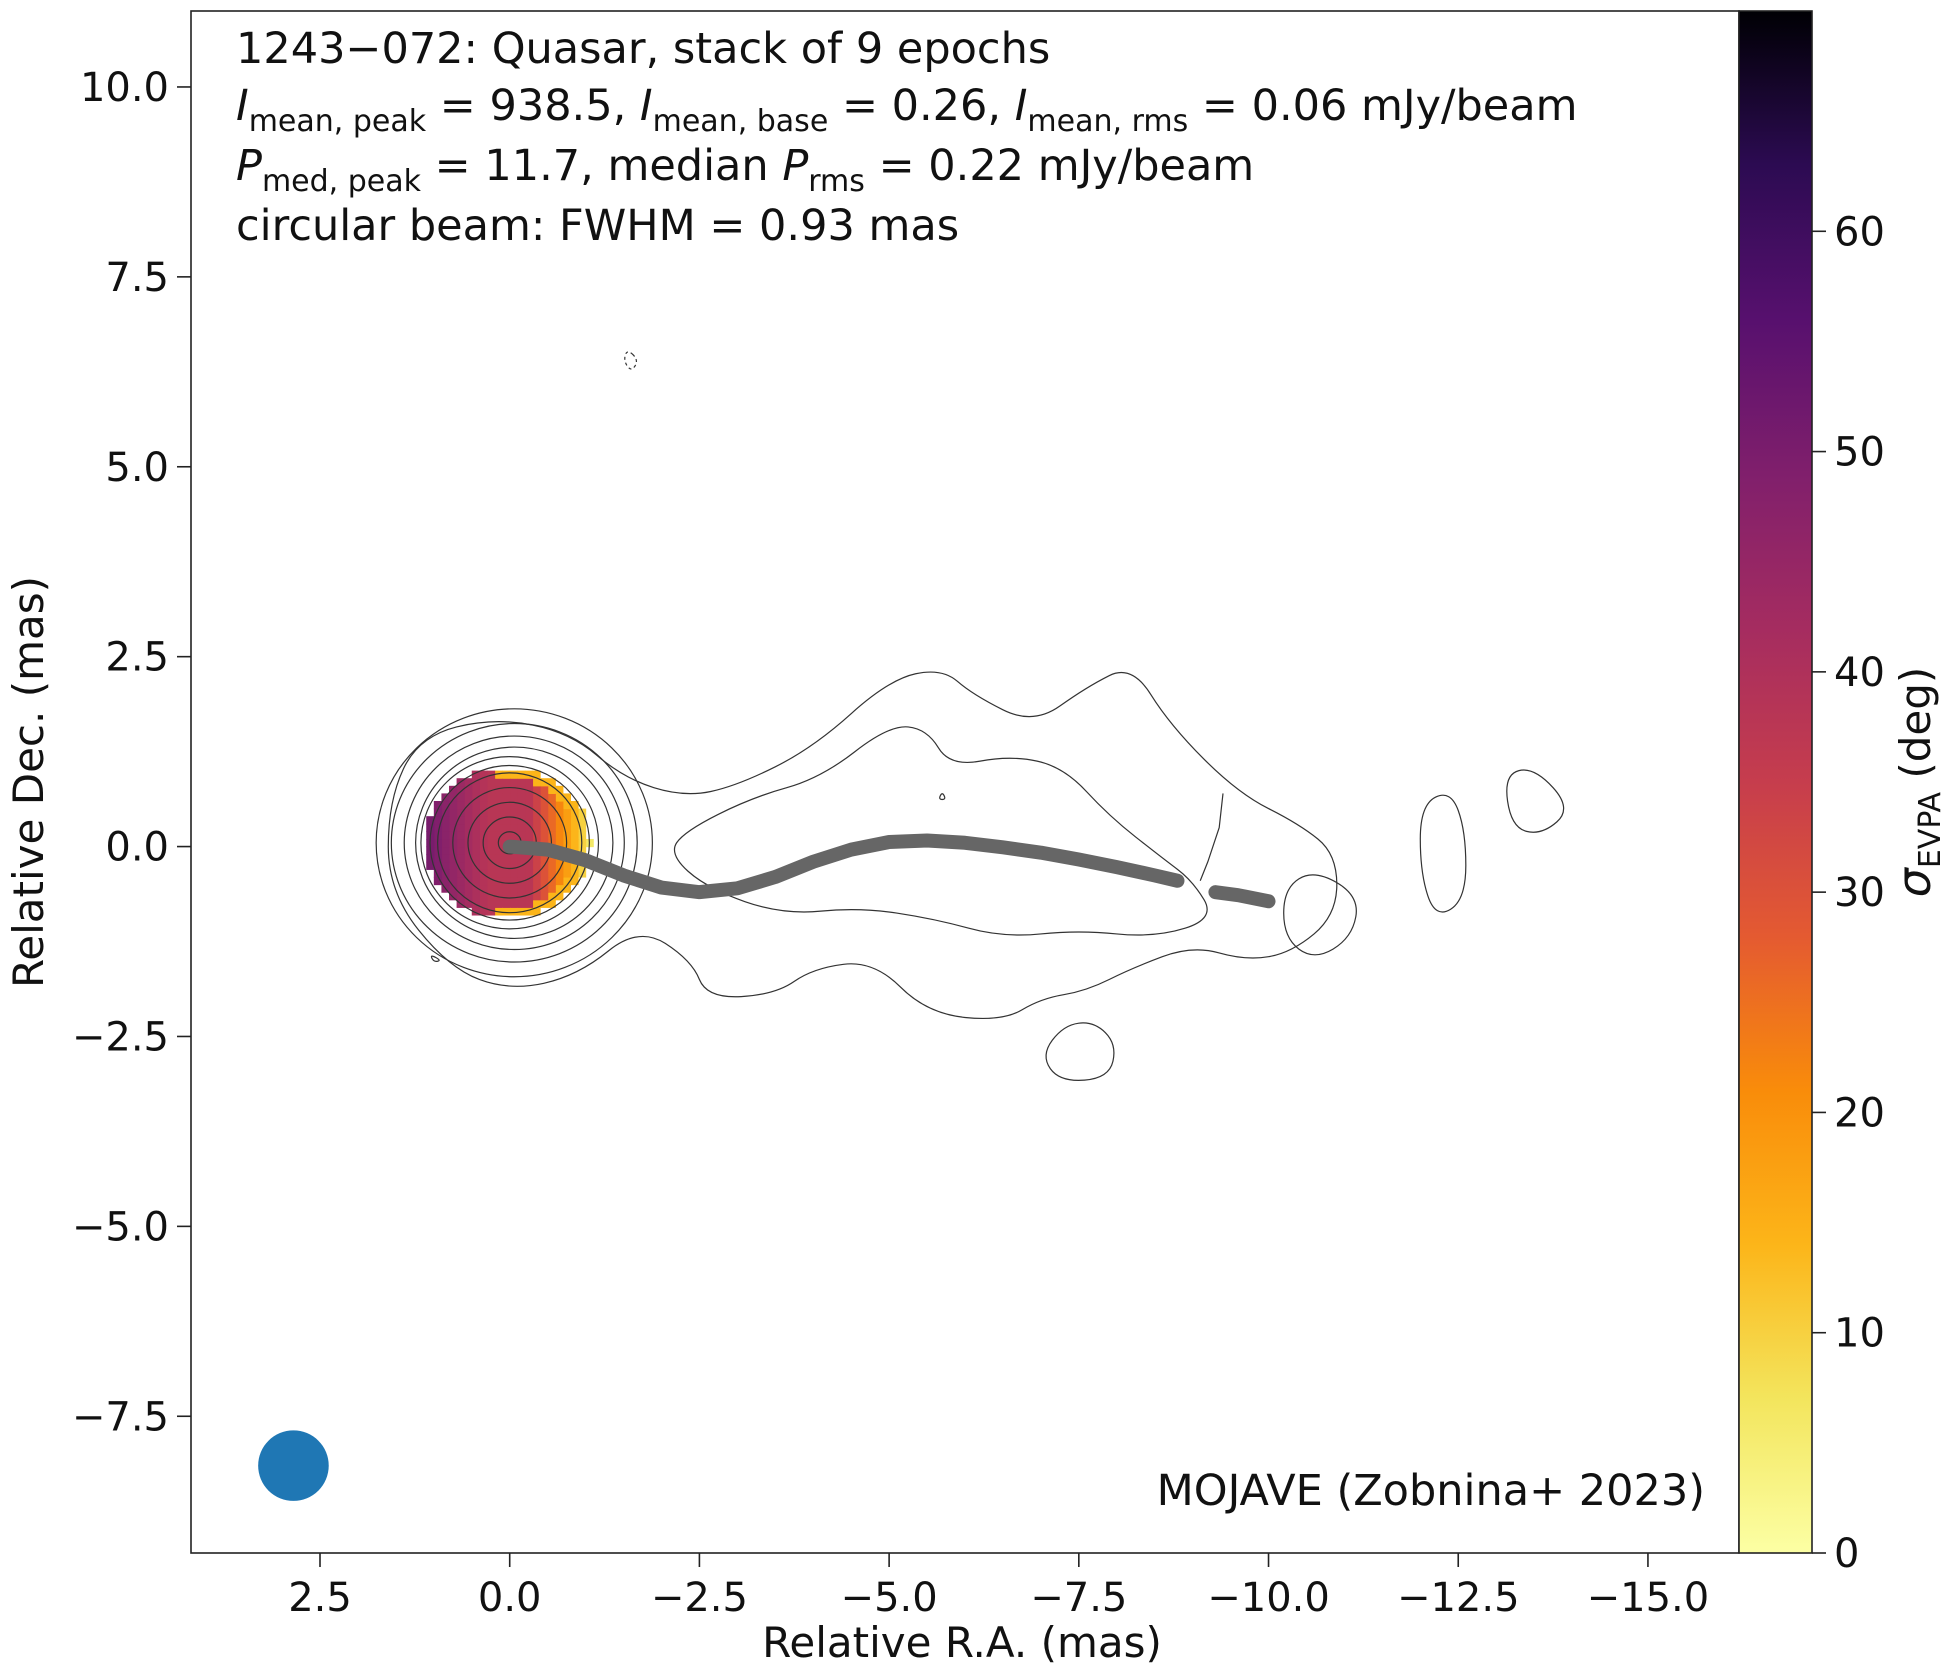  What do you see at coordinates (1930, 830) in the screenshot?
I see `colorbar-label-subscript: EVPA` at bounding box center [1930, 830].